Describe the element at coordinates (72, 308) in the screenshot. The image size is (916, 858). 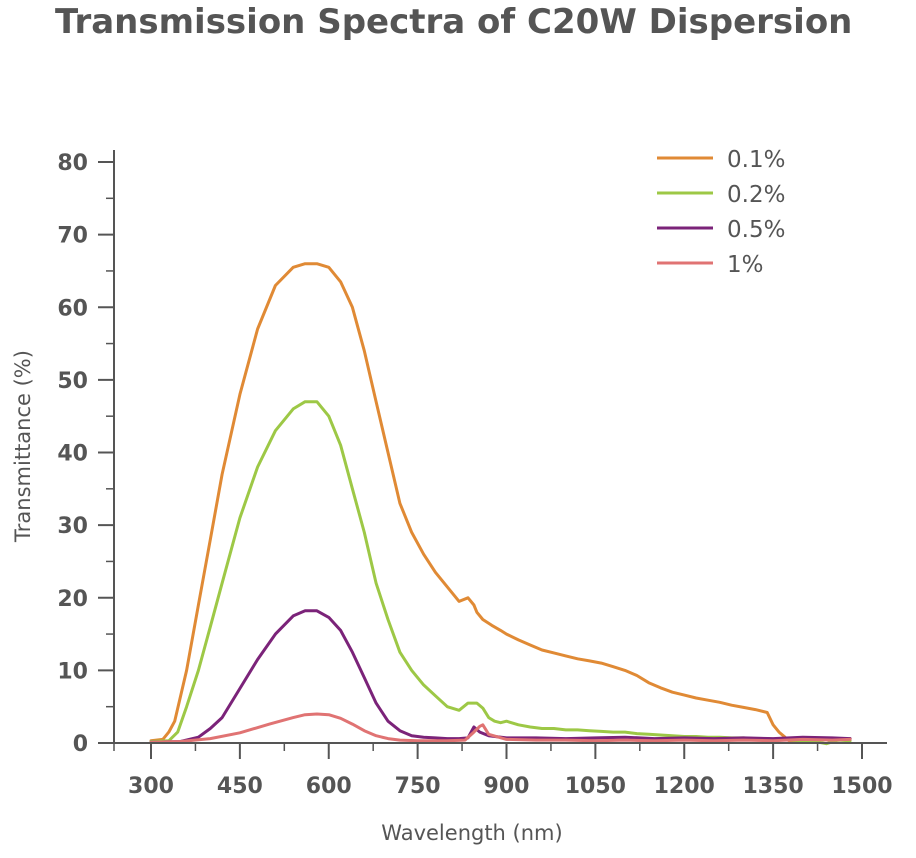
I see `y-tick-label: 60` at that location.